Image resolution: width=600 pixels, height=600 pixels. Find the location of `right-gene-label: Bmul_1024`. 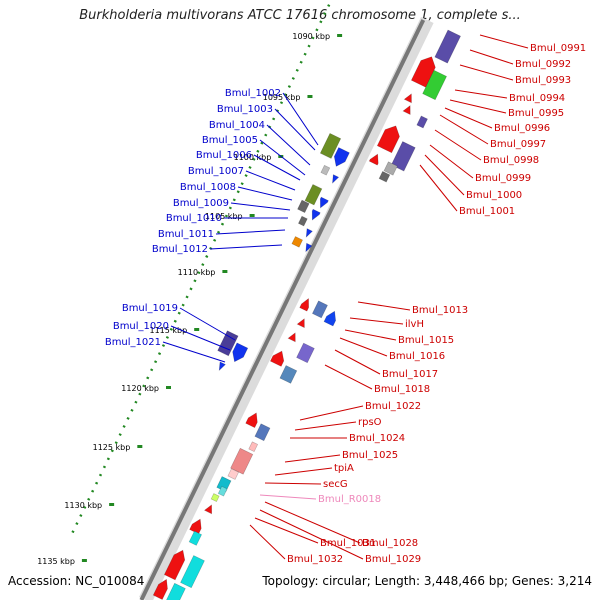

right-gene-label: Bmul_1024 is located at coordinates (377, 438).